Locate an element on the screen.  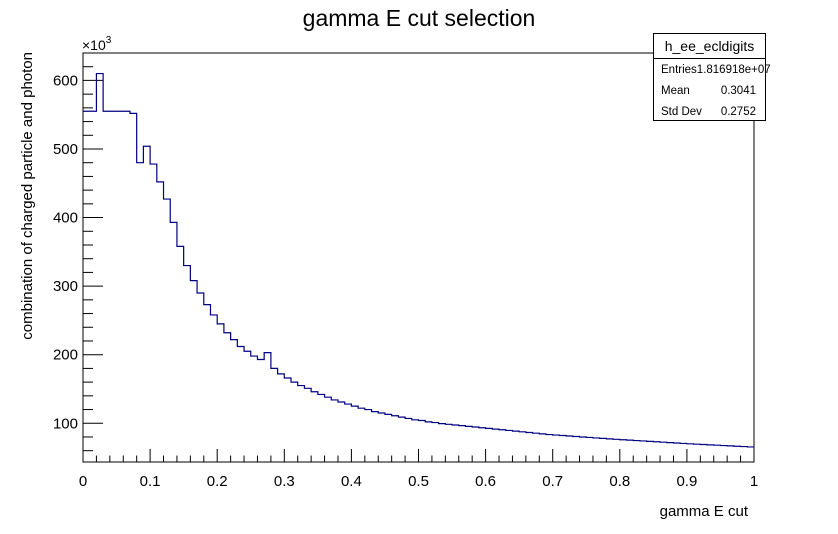
y-axis-multiplier: ×10³ is located at coordinates (97, 44).